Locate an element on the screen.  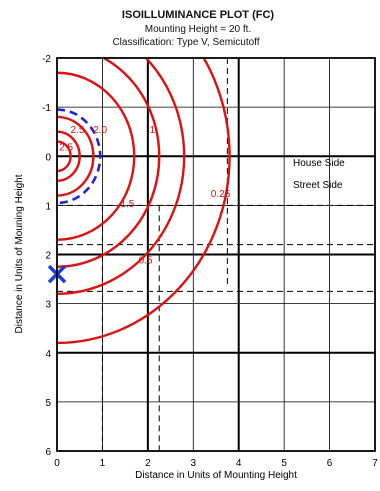
y-tick-label: 5 is located at coordinates (48, 403).